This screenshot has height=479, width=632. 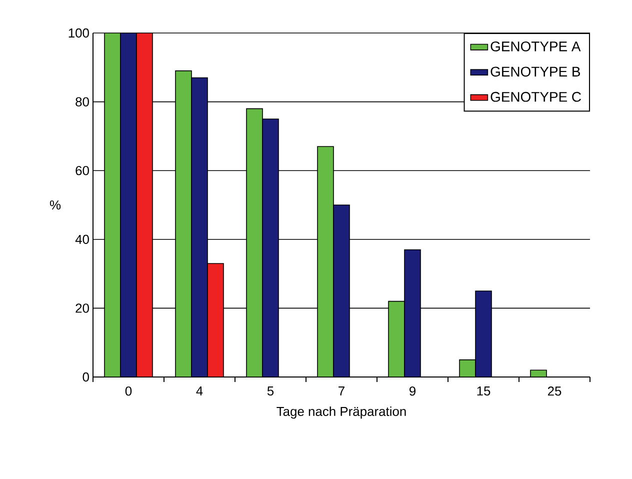 I want to click on x-tick-label: 0, so click(x=128, y=391).